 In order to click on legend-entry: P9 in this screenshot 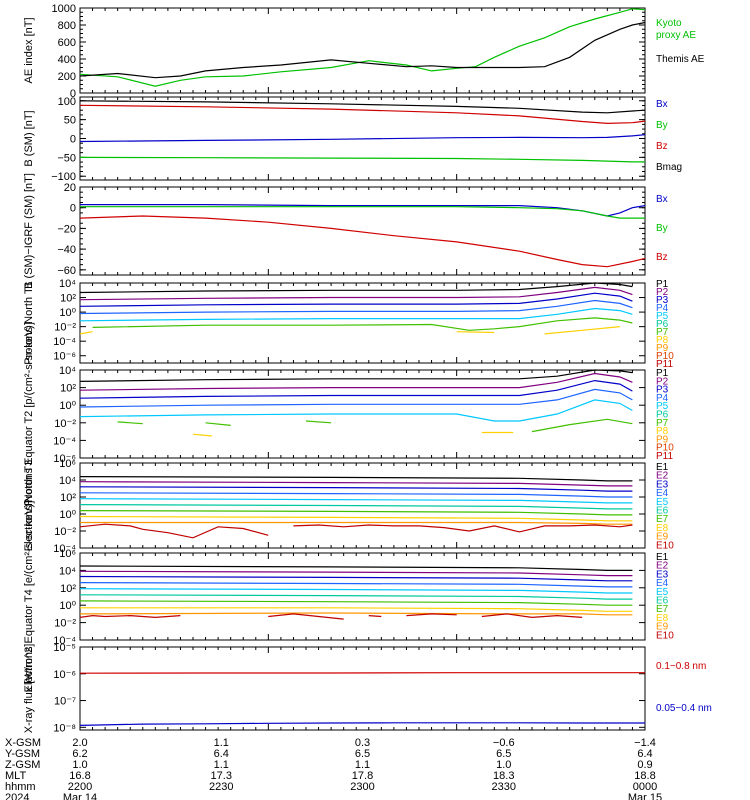, I will do `click(662, 439)`.